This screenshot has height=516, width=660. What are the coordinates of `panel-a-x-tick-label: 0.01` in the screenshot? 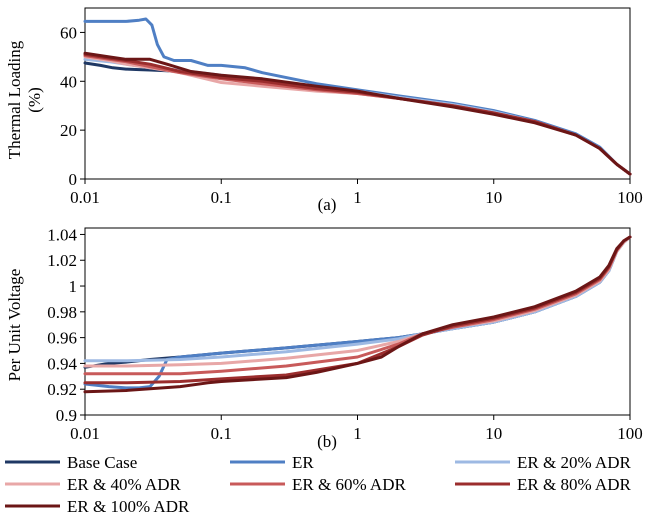 It's located at (85, 197).